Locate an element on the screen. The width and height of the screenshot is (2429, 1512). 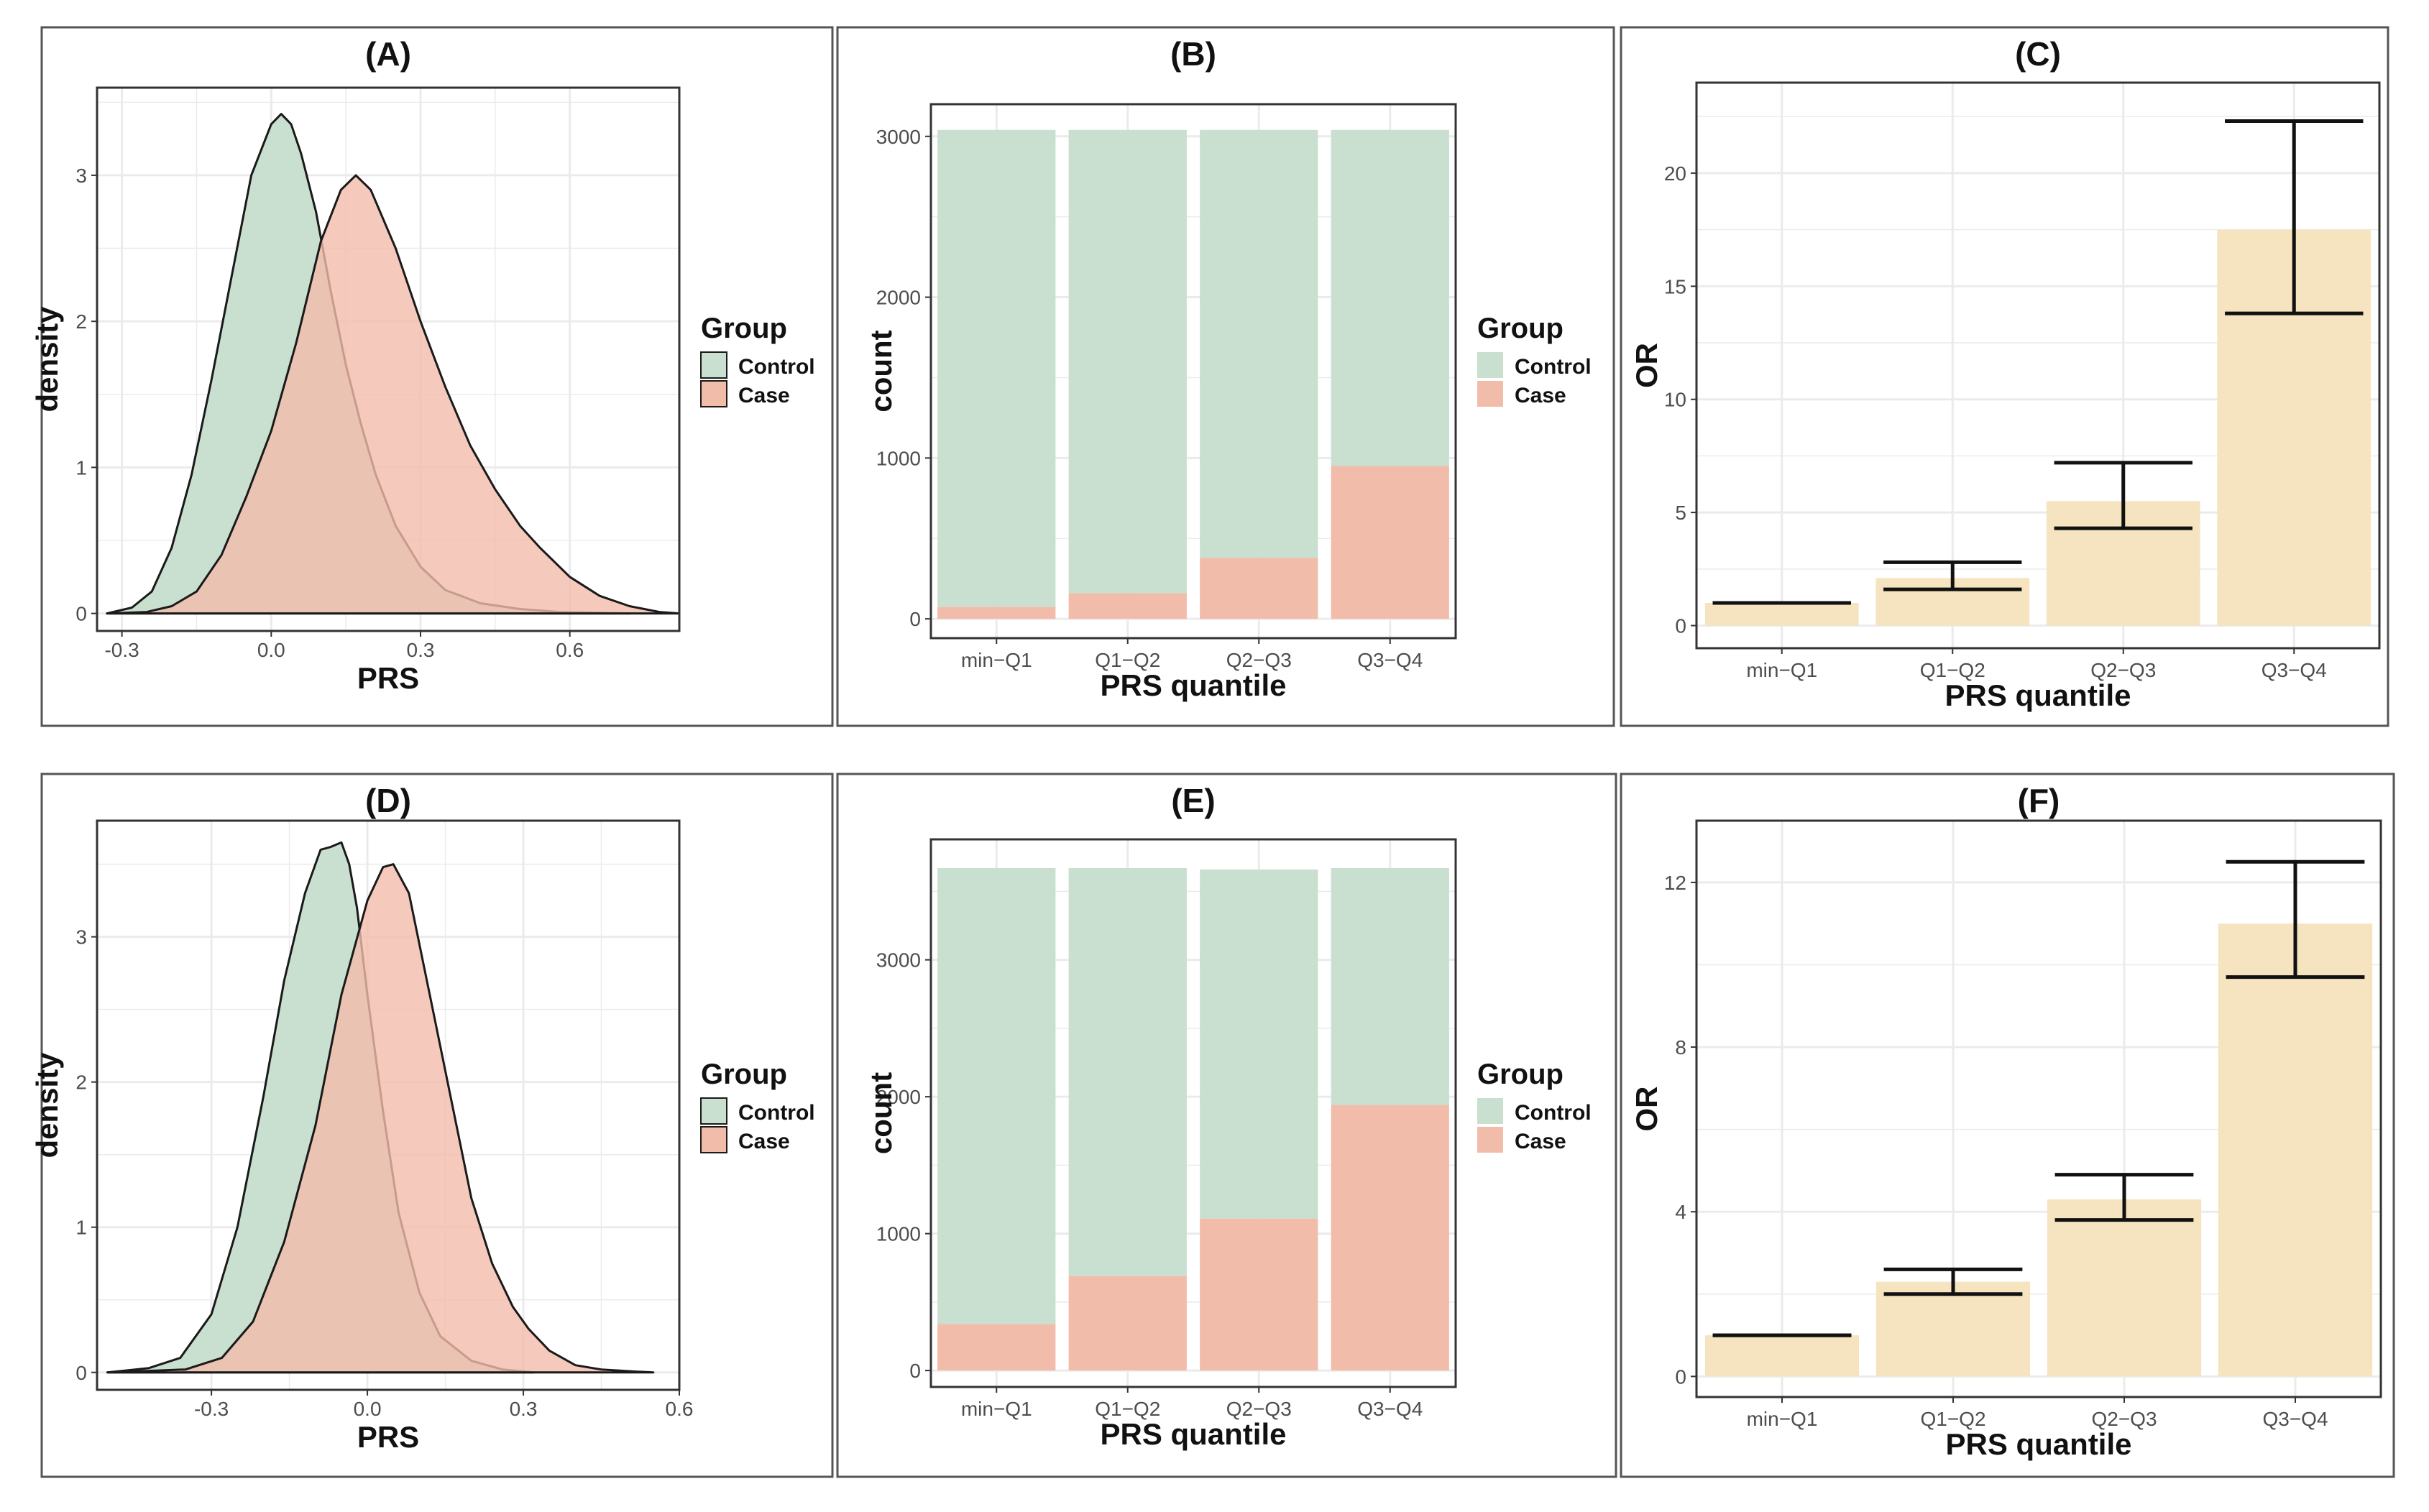
y-tick-label: 3000 is located at coordinates (898, 137).